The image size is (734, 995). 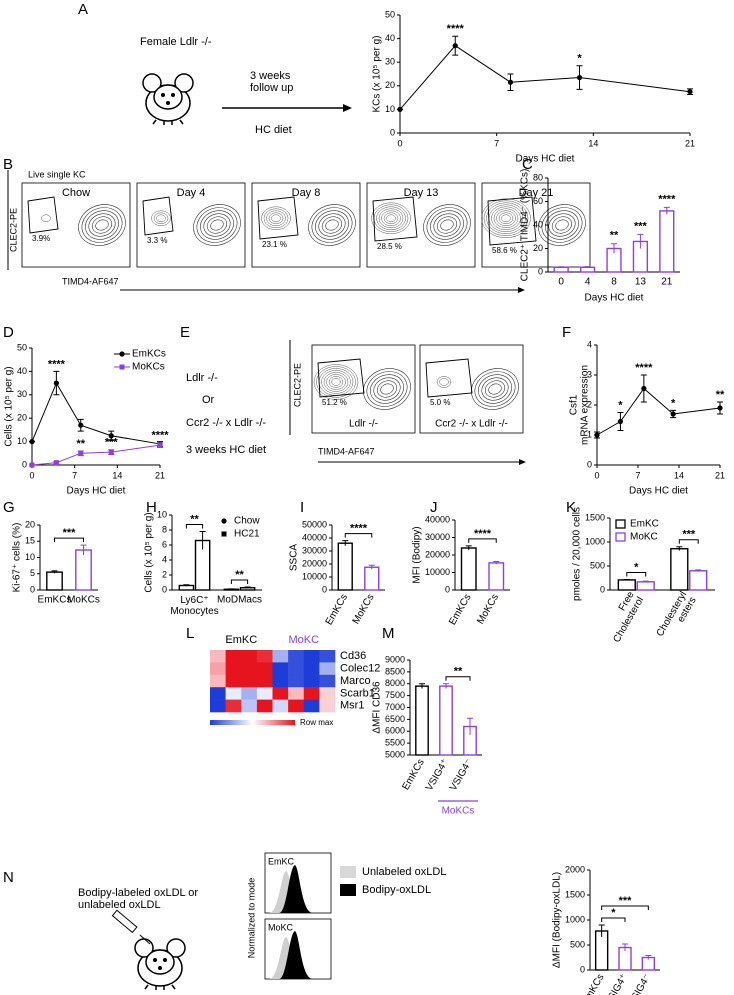 What do you see at coordinates (149, 552) in the screenshot?
I see `y-axis-label: Cells (x 10⁵ per g)` at bounding box center [149, 552].